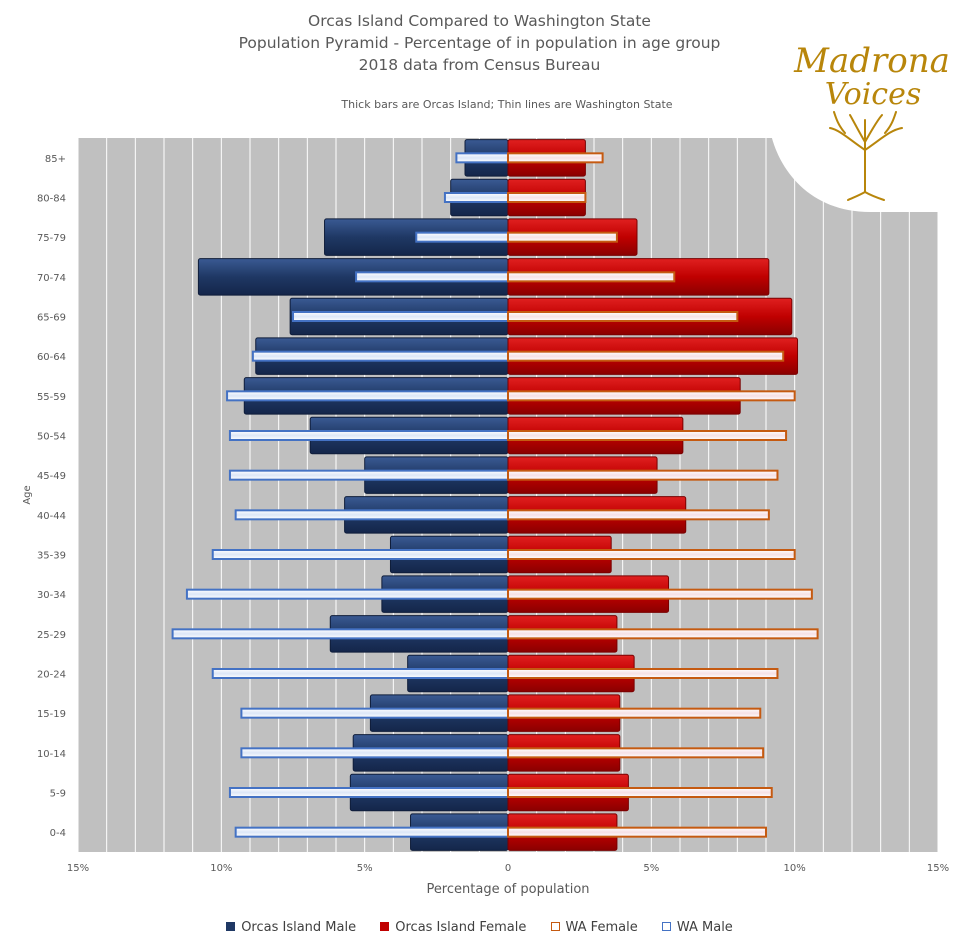  I want to click on y-tick-label: 70-74, so click(51, 278).